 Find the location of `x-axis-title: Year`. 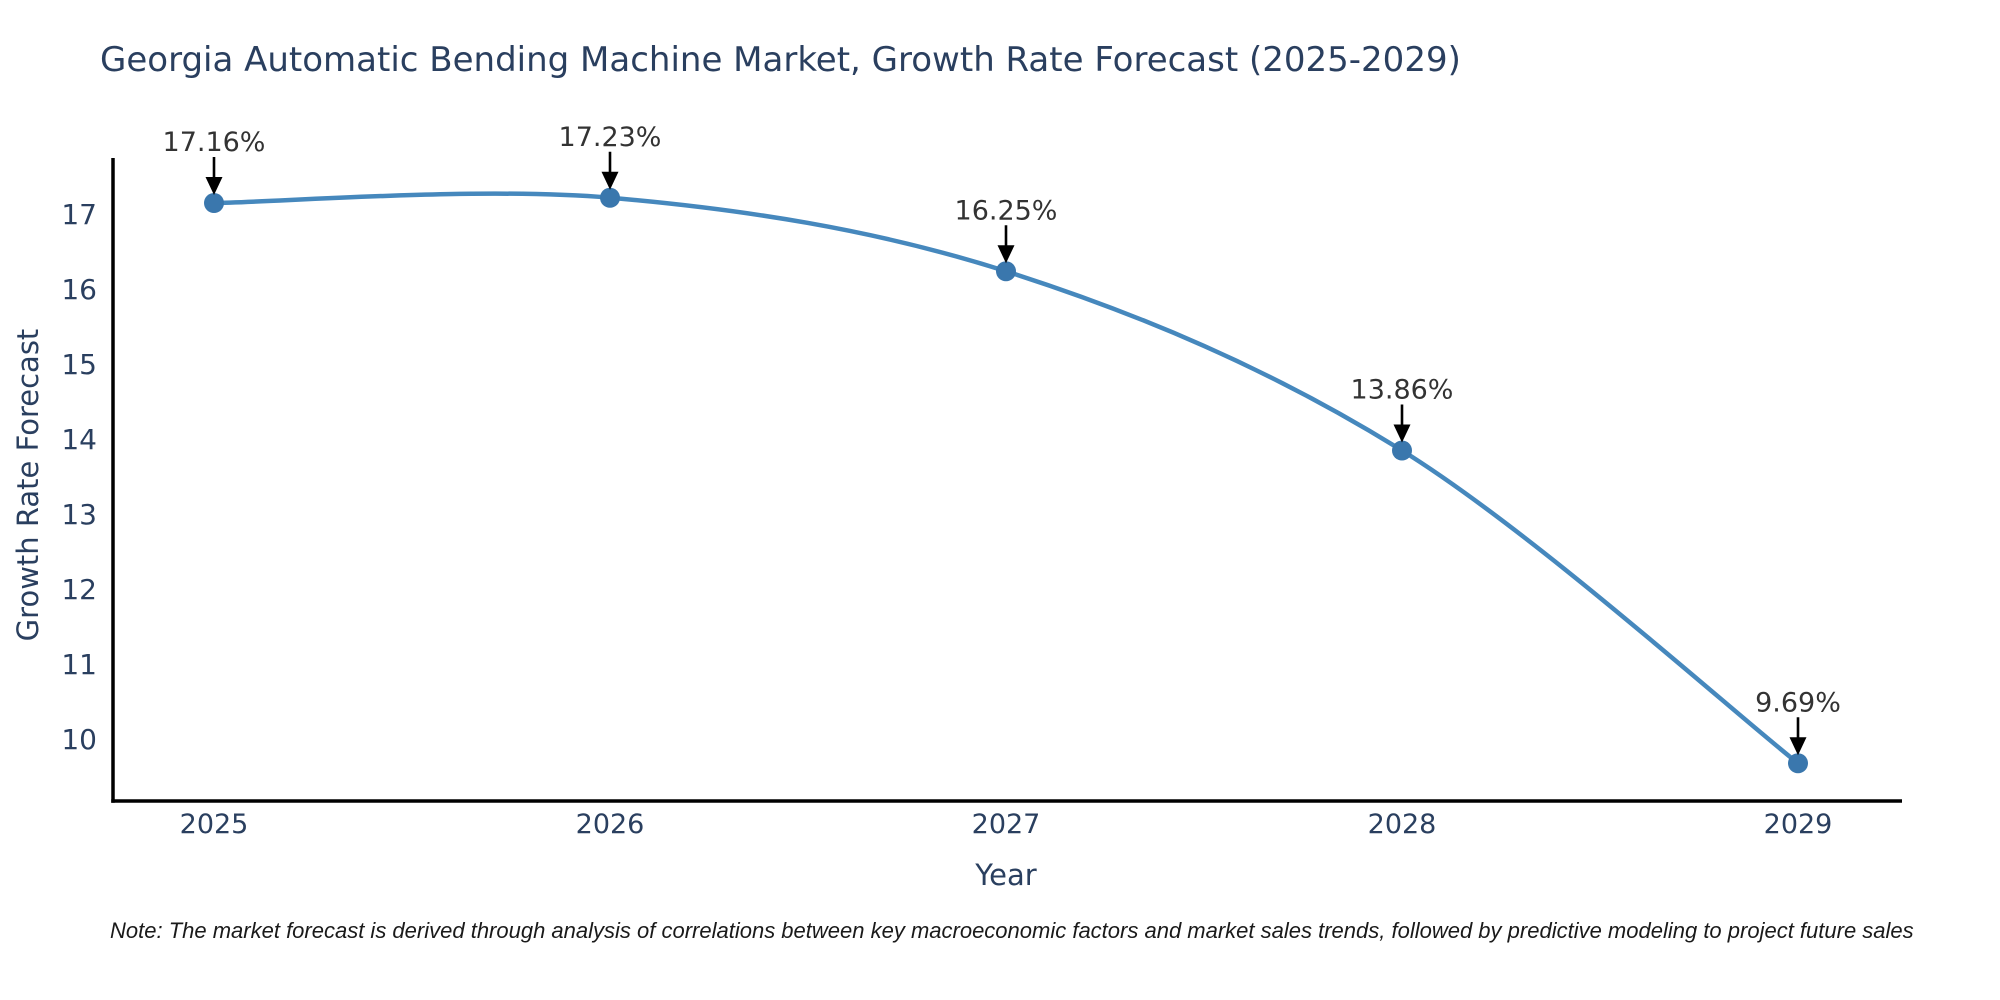

x-axis-title: Year is located at coordinates (1006, 875).